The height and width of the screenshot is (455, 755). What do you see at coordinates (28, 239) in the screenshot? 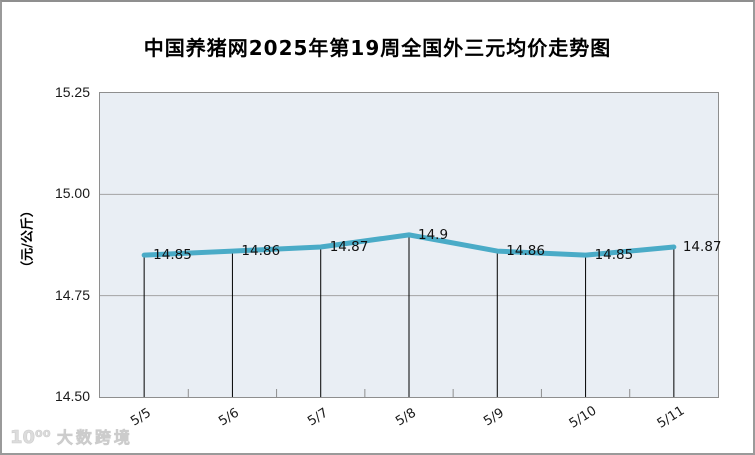
I see `y-axis-title: （元/公斤）` at bounding box center [28, 239].